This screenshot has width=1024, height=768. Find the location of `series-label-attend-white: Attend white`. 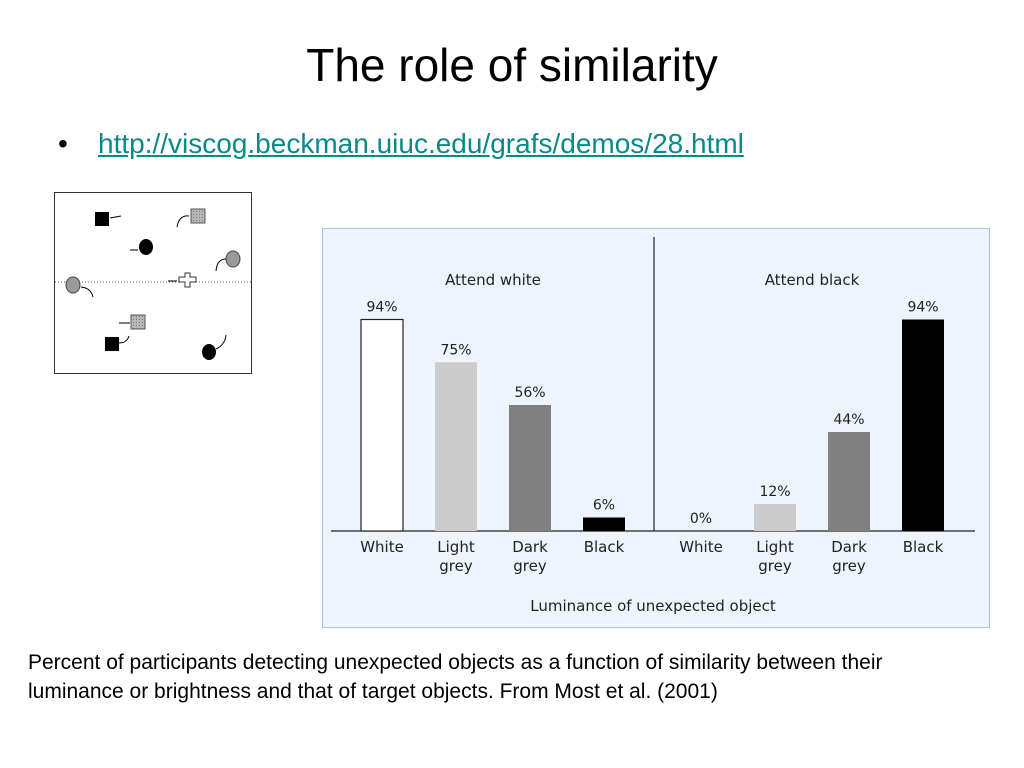

series-label-attend-white: Attend white is located at coordinates (493, 280).